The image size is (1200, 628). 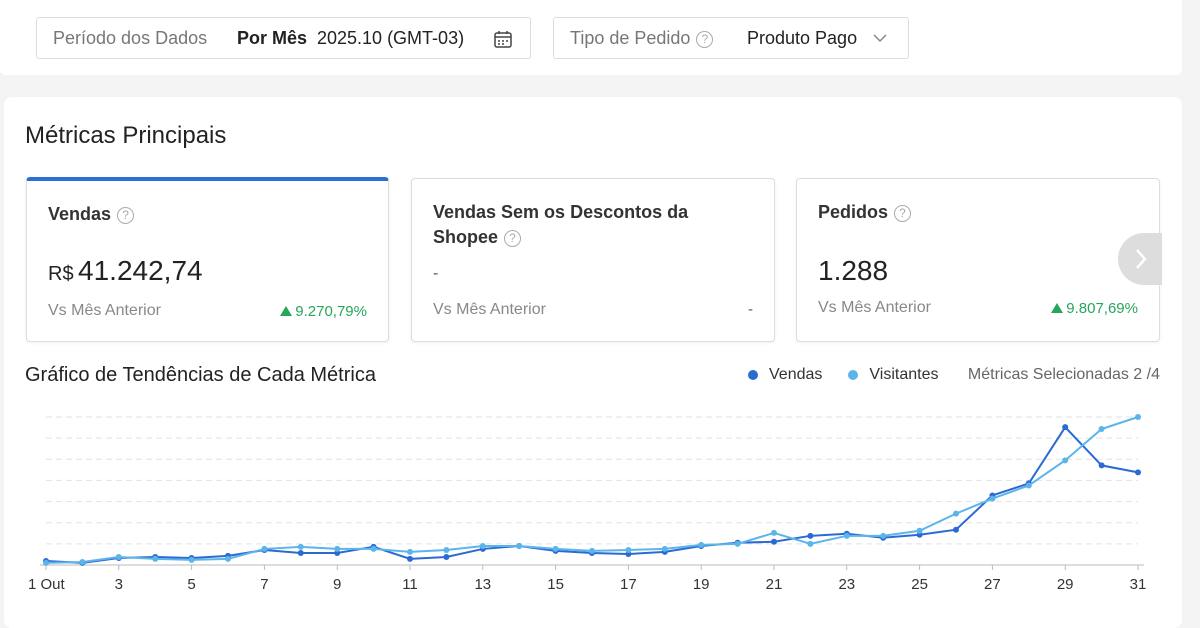 What do you see at coordinates (337, 584) in the screenshot?
I see `x-tick-label: 9` at bounding box center [337, 584].